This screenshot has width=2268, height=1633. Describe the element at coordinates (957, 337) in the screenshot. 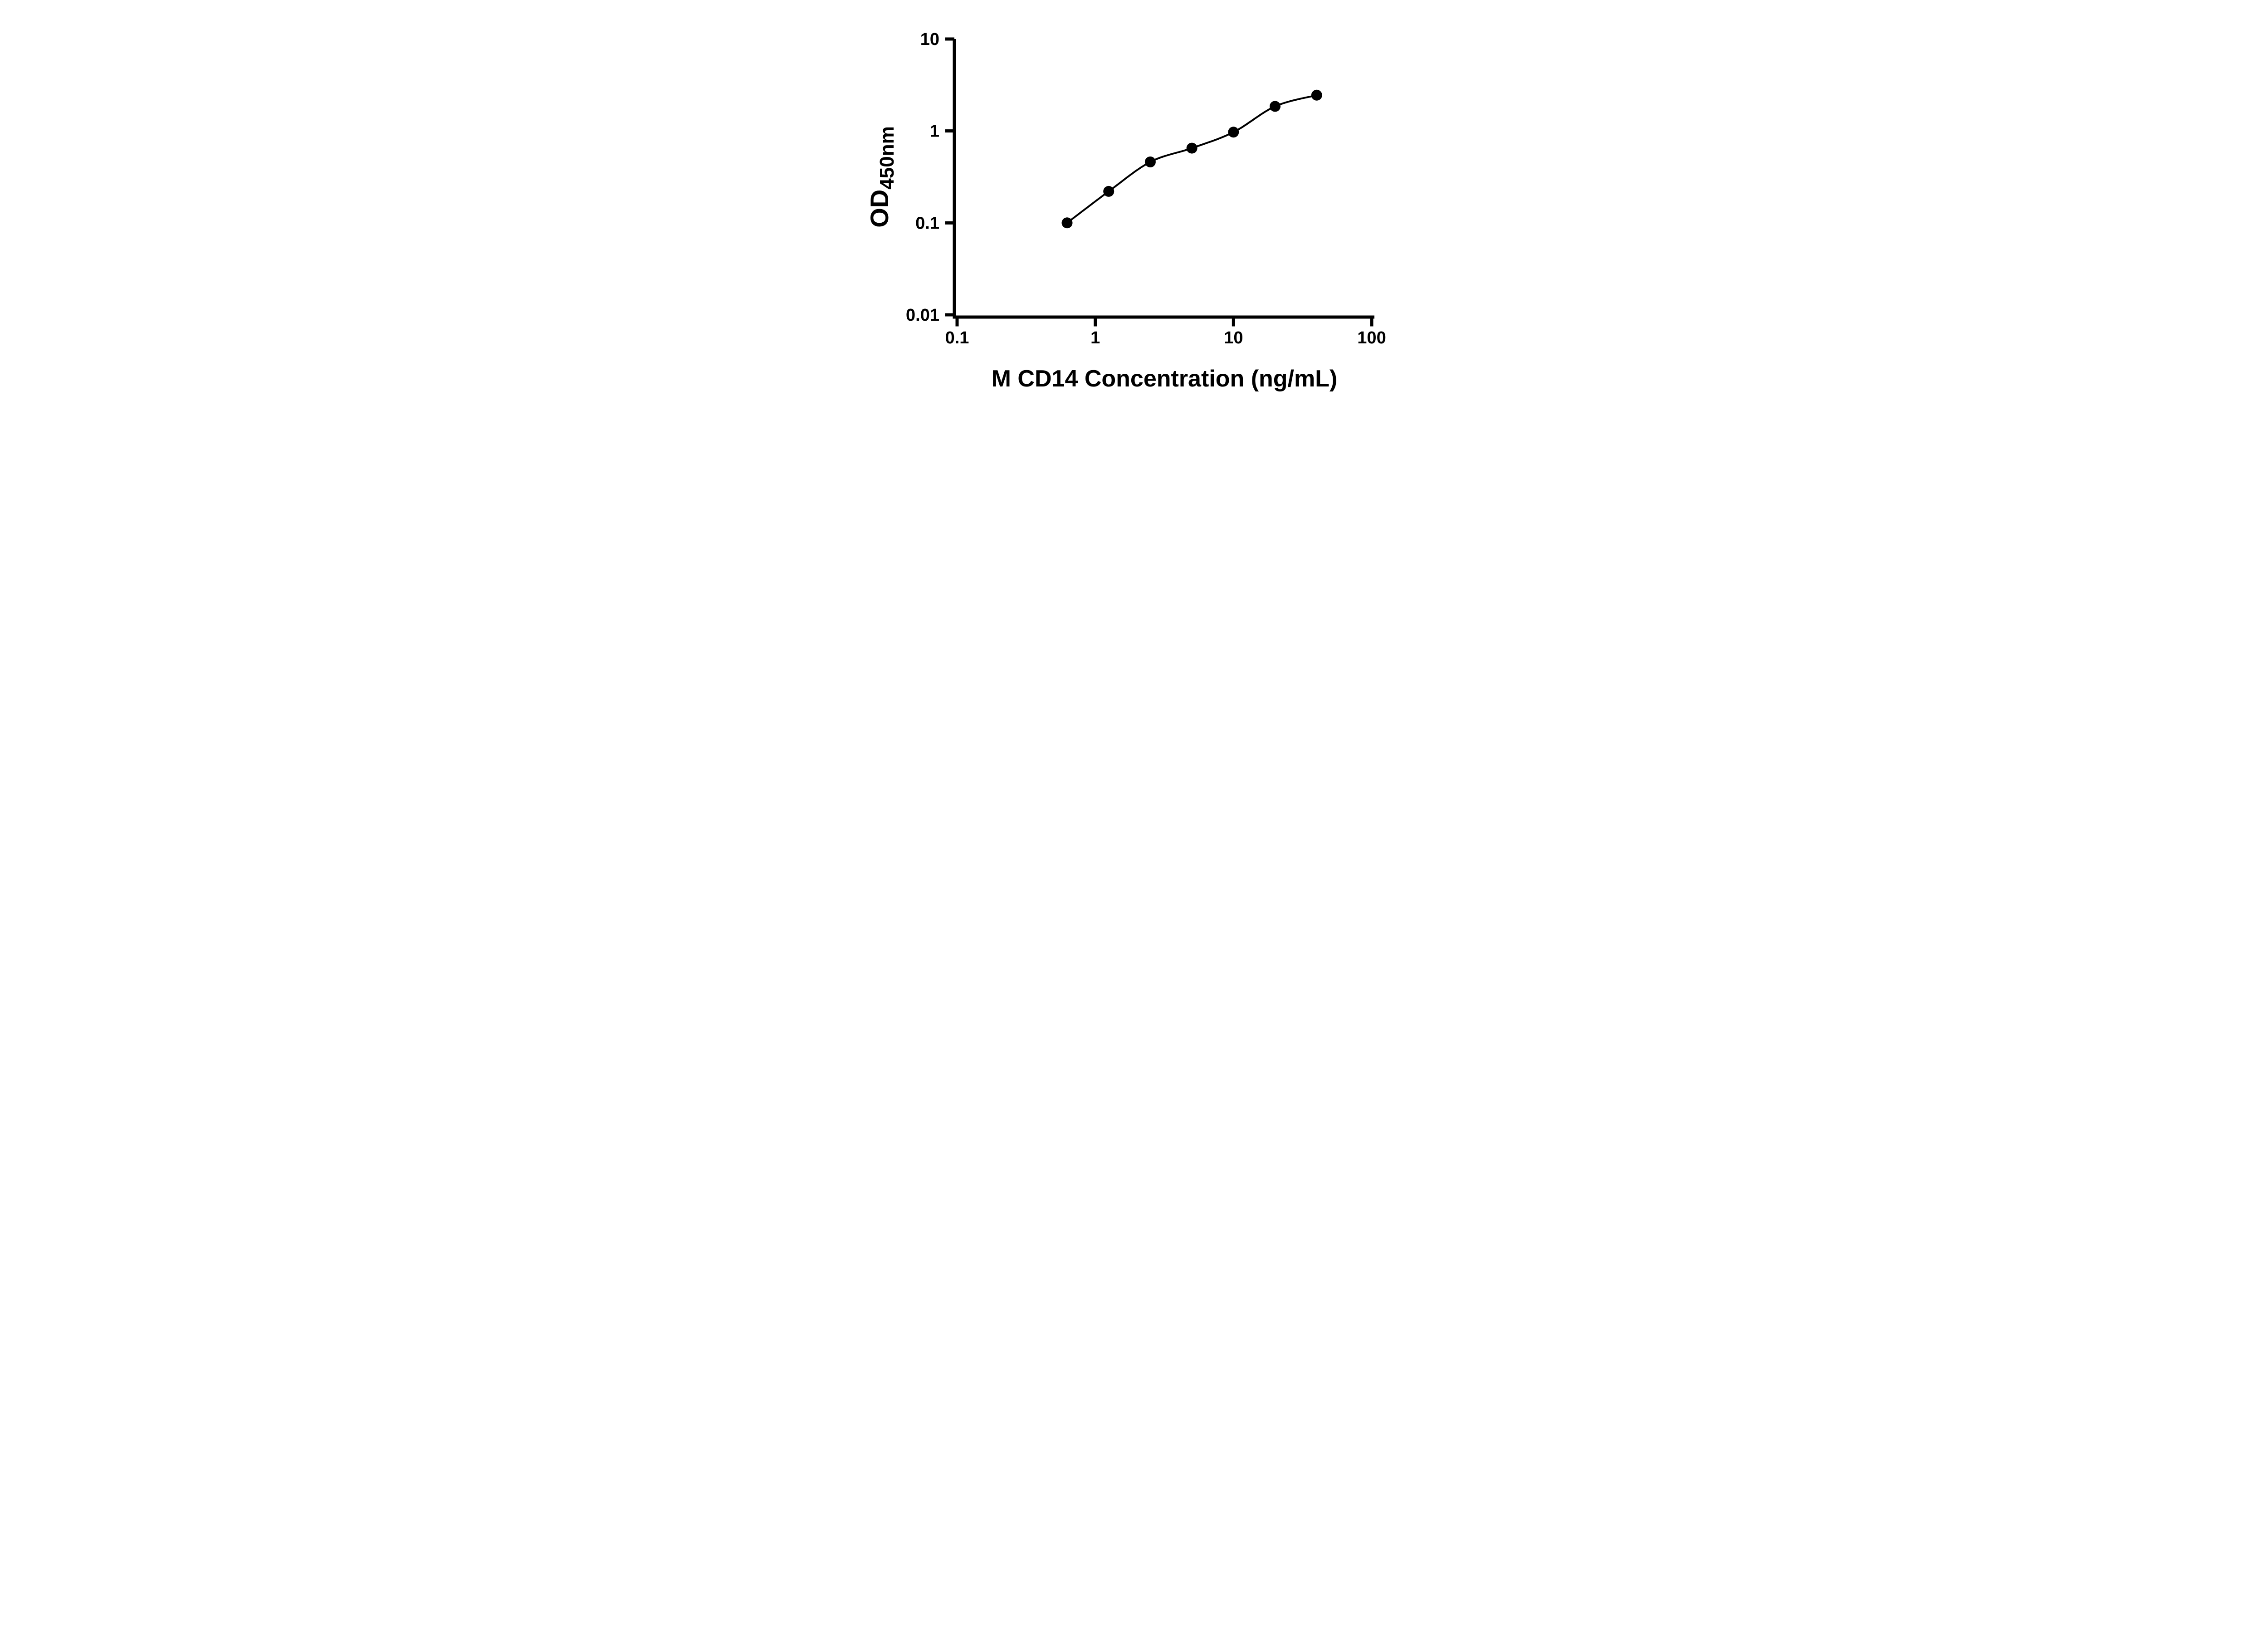

I see `x-tick-label: 0.1` at that location.